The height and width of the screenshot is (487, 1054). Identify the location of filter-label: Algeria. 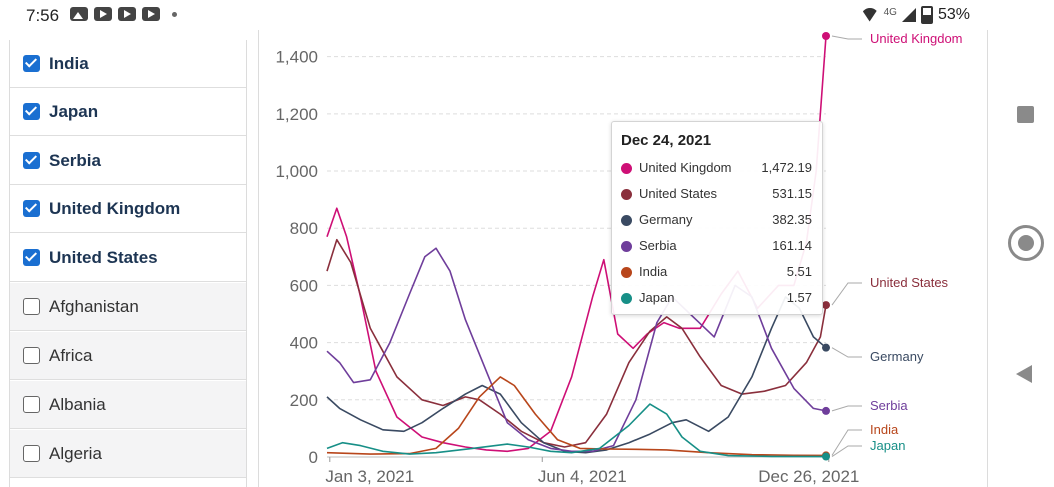
(75, 453).